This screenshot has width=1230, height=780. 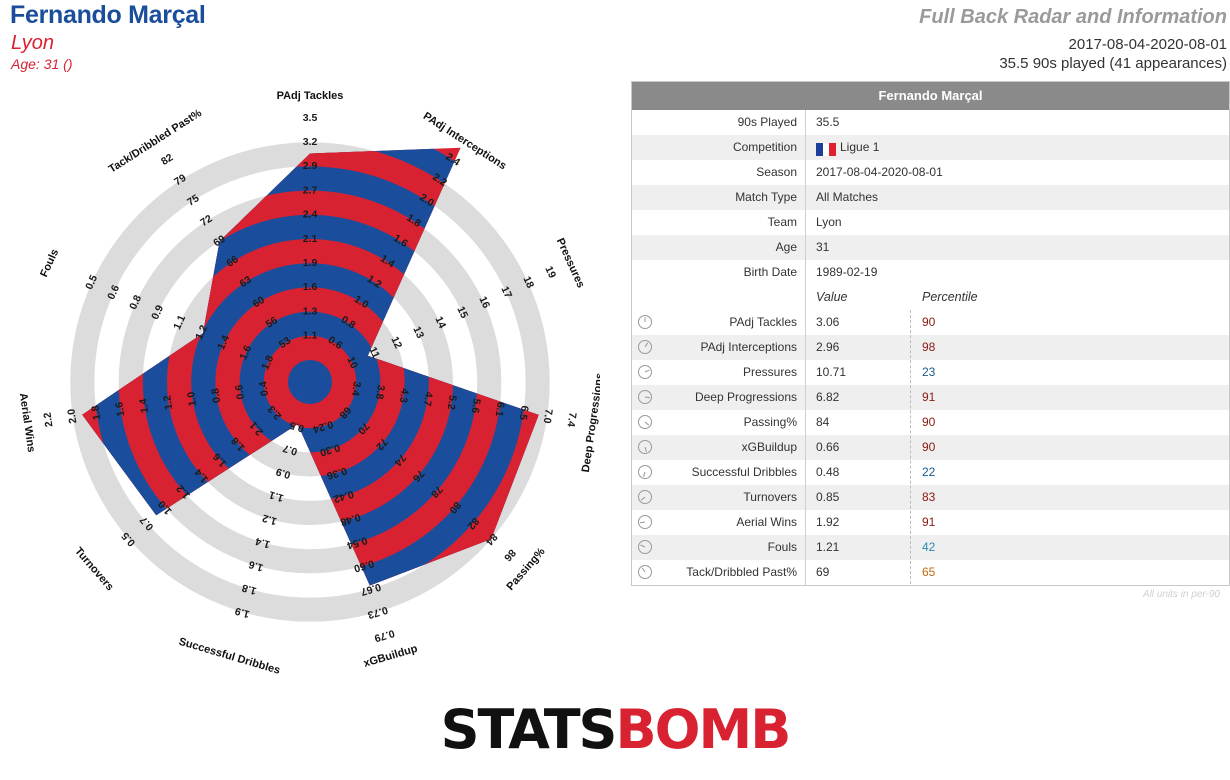 What do you see at coordinates (363, 565) in the screenshot?
I see `radar-tick-label: 0.60` at bounding box center [363, 565].